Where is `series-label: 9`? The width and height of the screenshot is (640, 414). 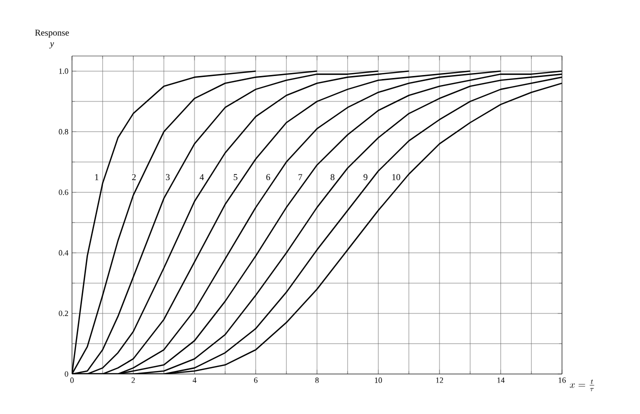
series-label: 9 is located at coordinates (366, 177).